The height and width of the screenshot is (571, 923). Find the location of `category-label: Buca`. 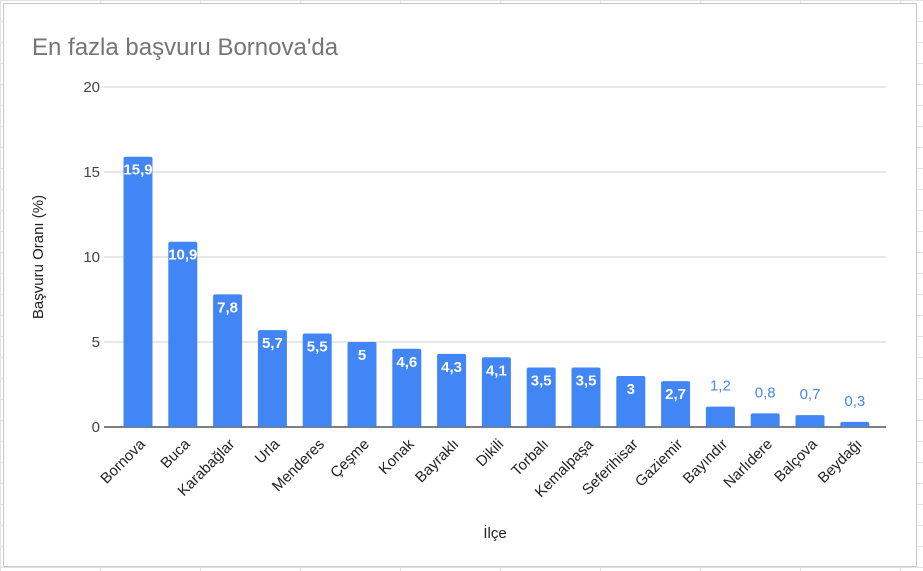

category-label: Buca is located at coordinates (175, 453).